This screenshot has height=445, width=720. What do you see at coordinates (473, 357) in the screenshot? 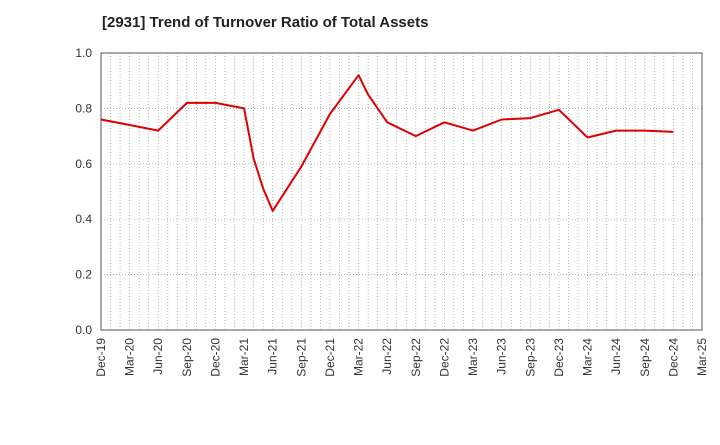
I see `x-tick-label: Mar-23` at bounding box center [473, 357].